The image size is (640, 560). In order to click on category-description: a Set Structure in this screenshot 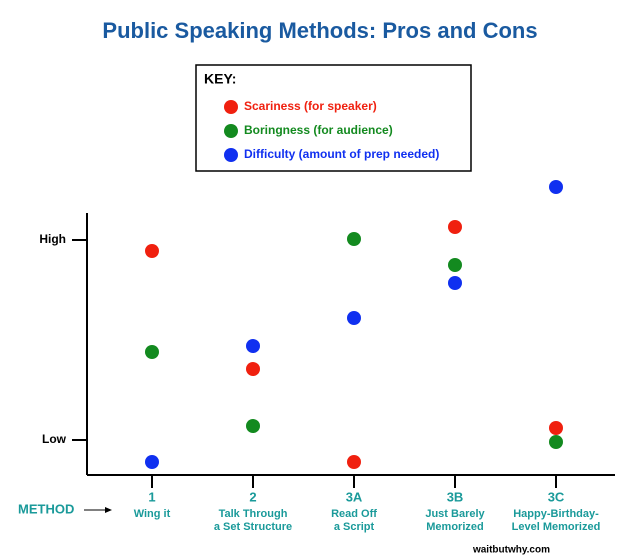, I will do `click(253, 527)`.